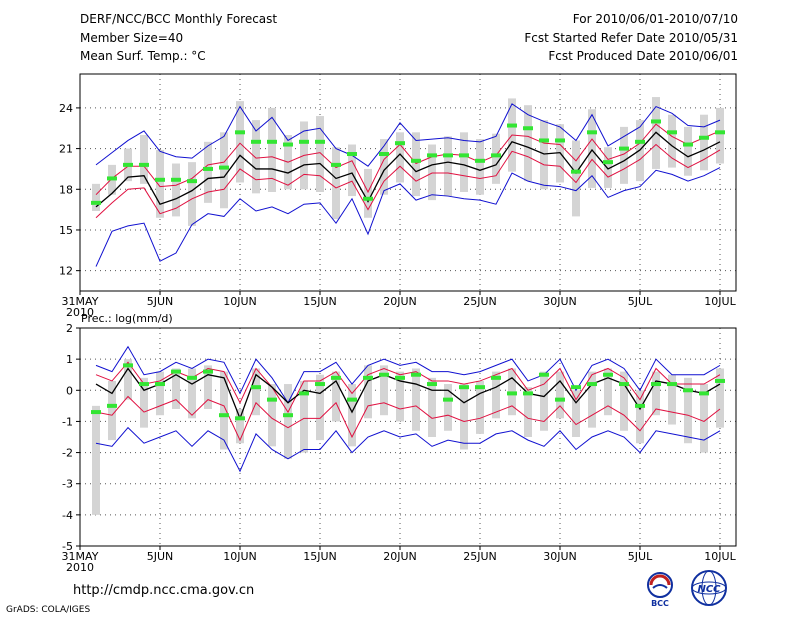 This screenshot has width=800, height=618. What do you see at coordinates (80, 556) in the screenshot?
I see `precip-x-tick-label: 31MAY` at bounding box center [80, 556].